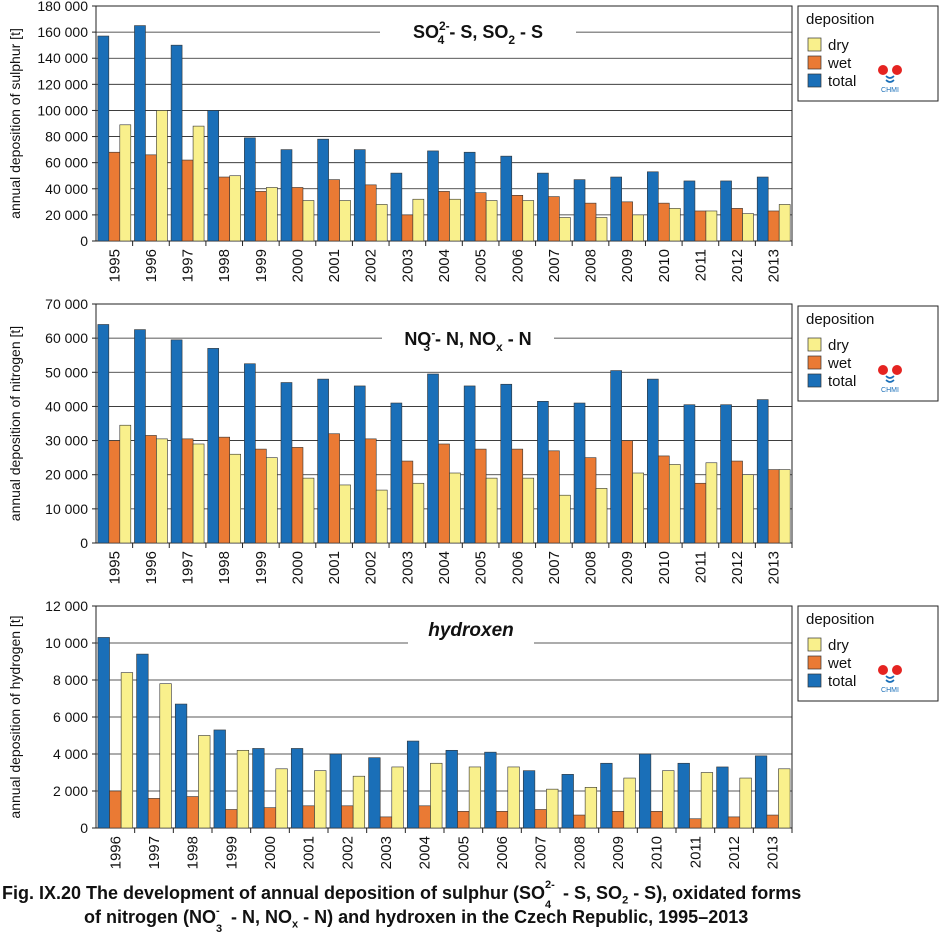  Describe the element at coordinates (529, 32) in the screenshot. I see `title-text: - S` at that location.